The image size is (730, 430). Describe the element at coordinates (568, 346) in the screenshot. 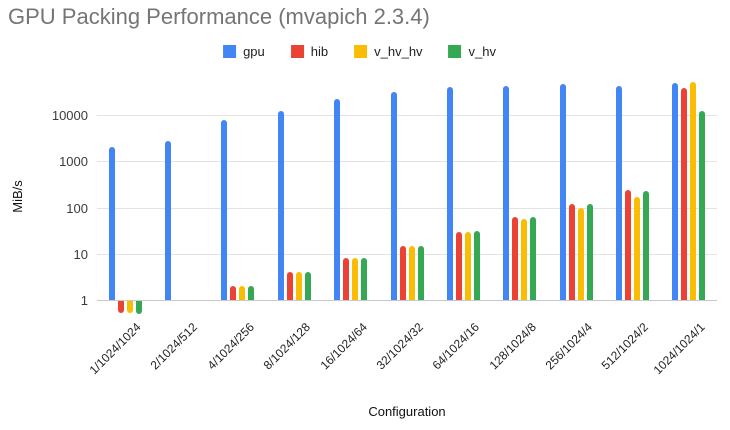

I see `x-tick-label: 256/1024/4` at that location.